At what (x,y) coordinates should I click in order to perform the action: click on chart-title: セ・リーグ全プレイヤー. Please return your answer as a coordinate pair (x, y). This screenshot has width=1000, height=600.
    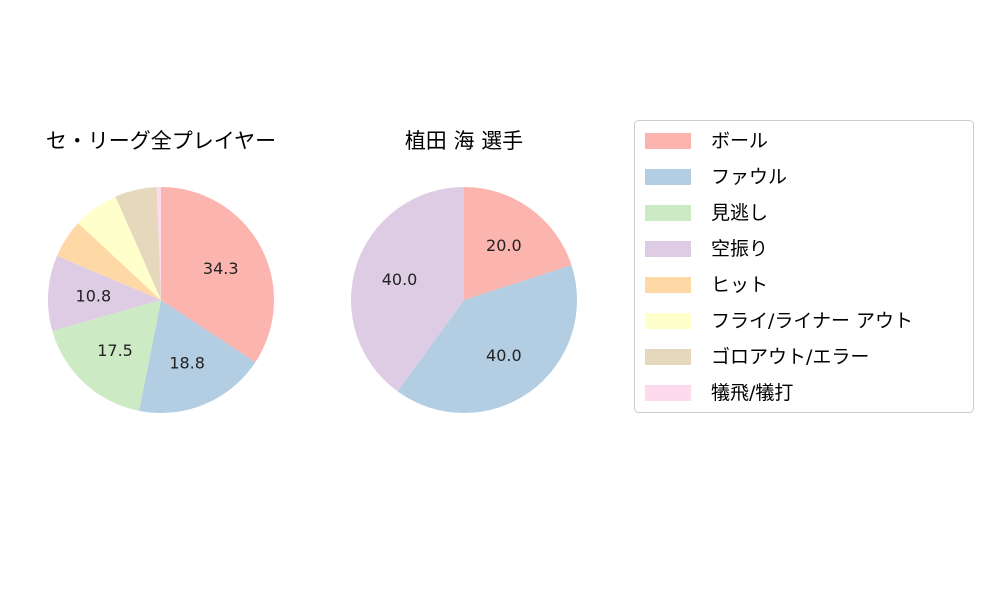
    Looking at the image, I should click on (161, 141).